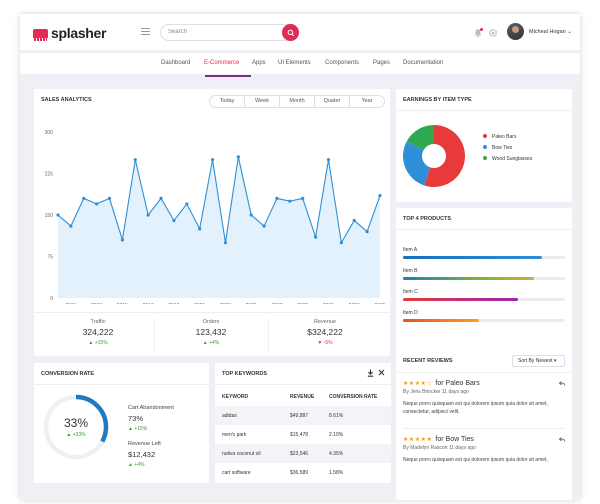 Image resolution: width=600 pixels, height=504 pixels. I want to click on close-icon, so click(381, 372).